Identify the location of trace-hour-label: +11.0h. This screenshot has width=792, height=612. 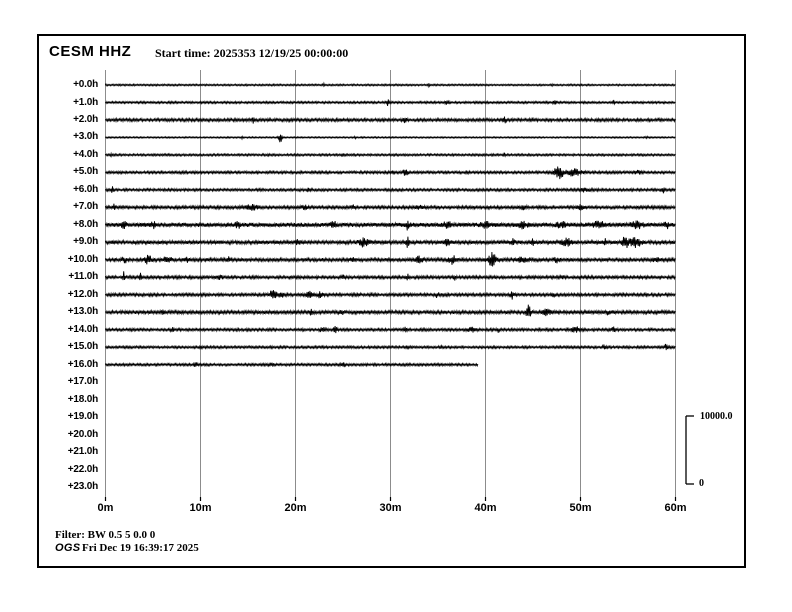
(83, 277).